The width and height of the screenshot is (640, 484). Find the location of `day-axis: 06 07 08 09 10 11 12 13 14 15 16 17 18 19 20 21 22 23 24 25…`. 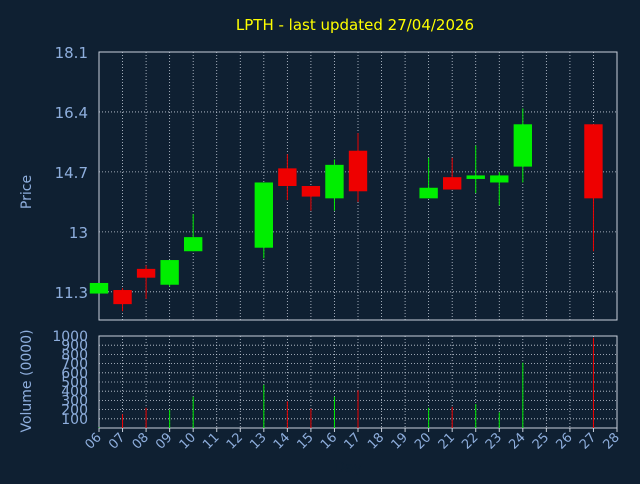

day-axis: 06 07 08 09 10 11 12 13 14 15 16 17 18 19 20 21 22 23 24 25… is located at coordinates (353, 440).